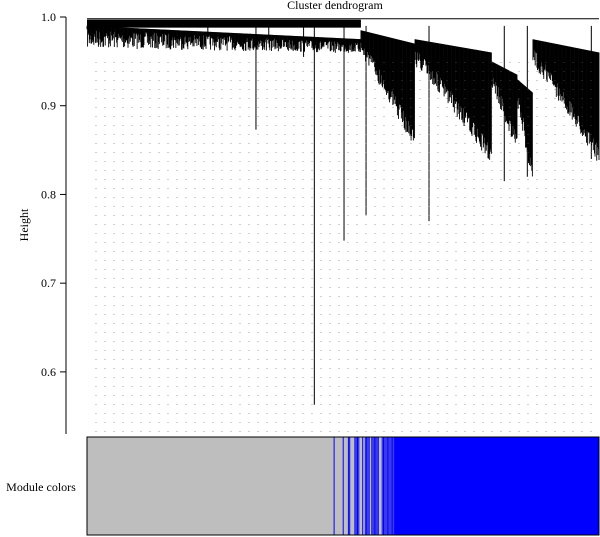  Describe the element at coordinates (496, 486) in the screenshot. I see `module-segment-blue` at that location.